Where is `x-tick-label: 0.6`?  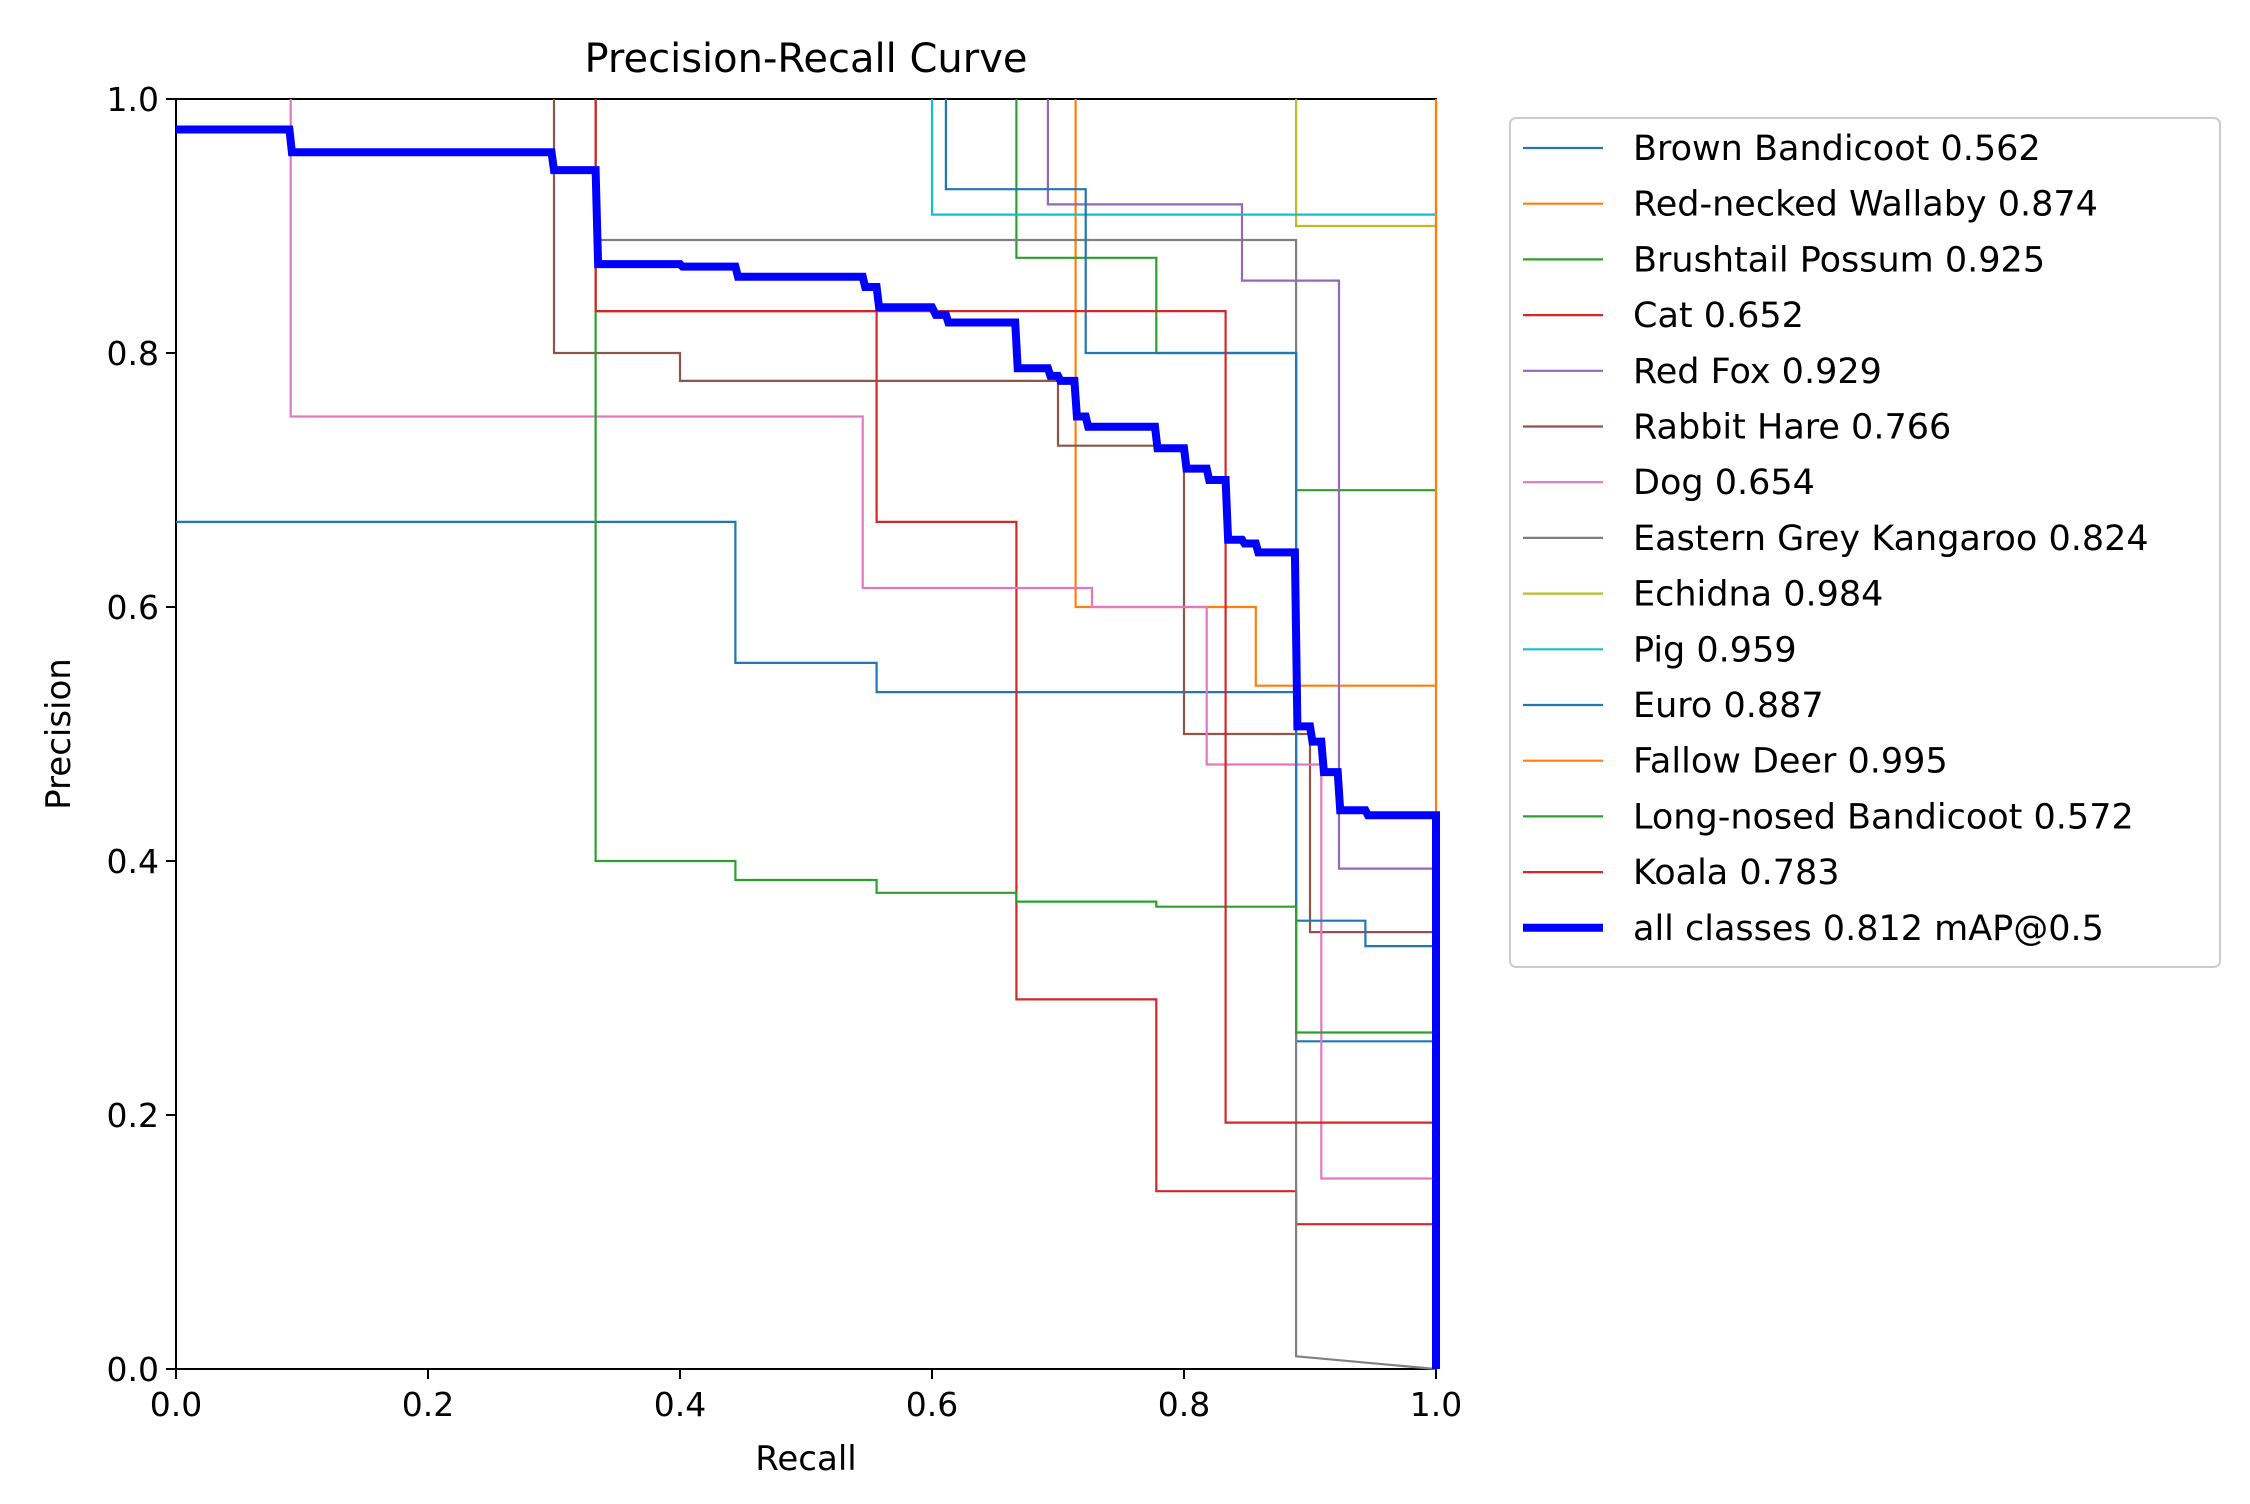
x-tick-label: 0.6 is located at coordinates (932, 1404).